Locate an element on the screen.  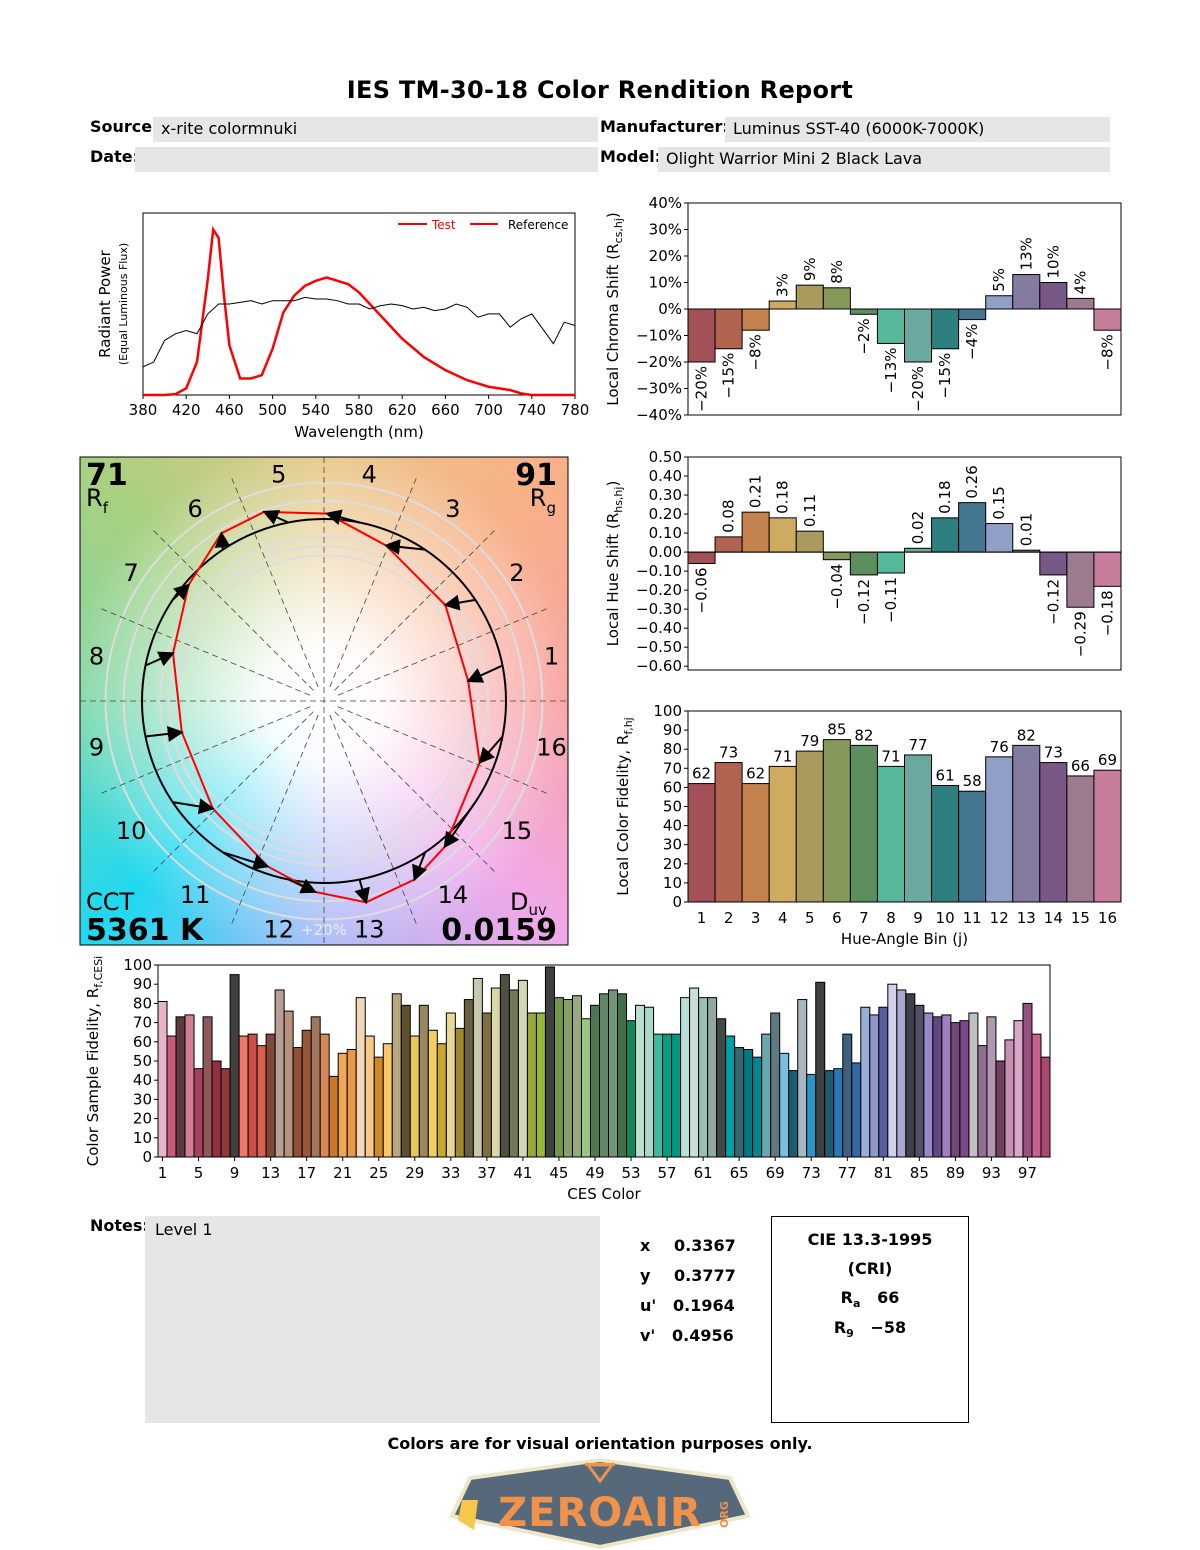
hue-bar-label: −0.12 is located at coordinates (1053, 602).